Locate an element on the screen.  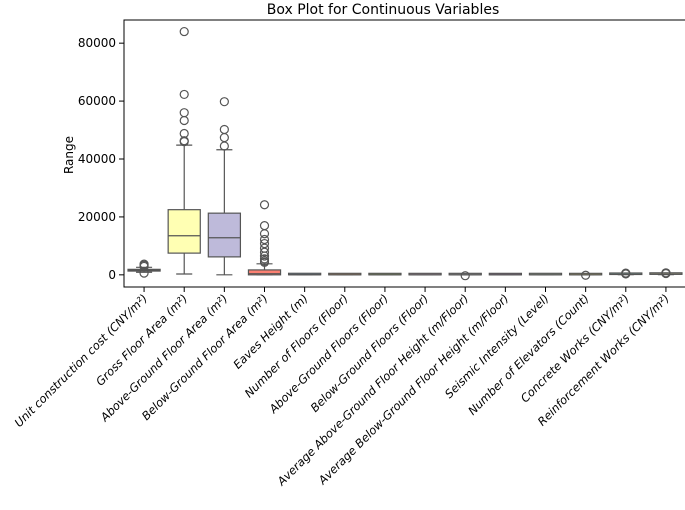
y-axis-label: Range is located at coordinates (69, 155).